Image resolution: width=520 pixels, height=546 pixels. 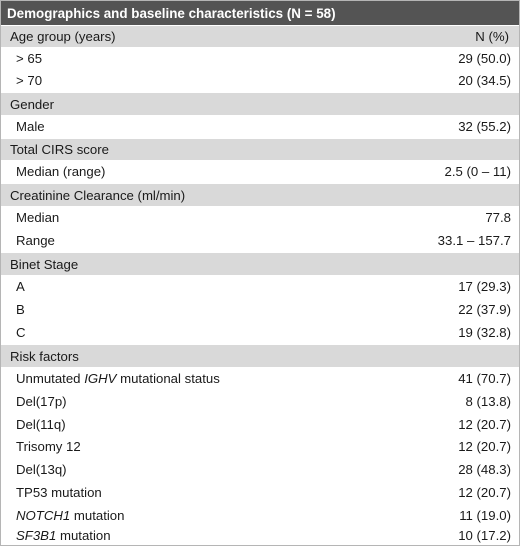 What do you see at coordinates (50, 378) in the screenshot?
I see `row-label-text: Unmutated` at bounding box center [50, 378].